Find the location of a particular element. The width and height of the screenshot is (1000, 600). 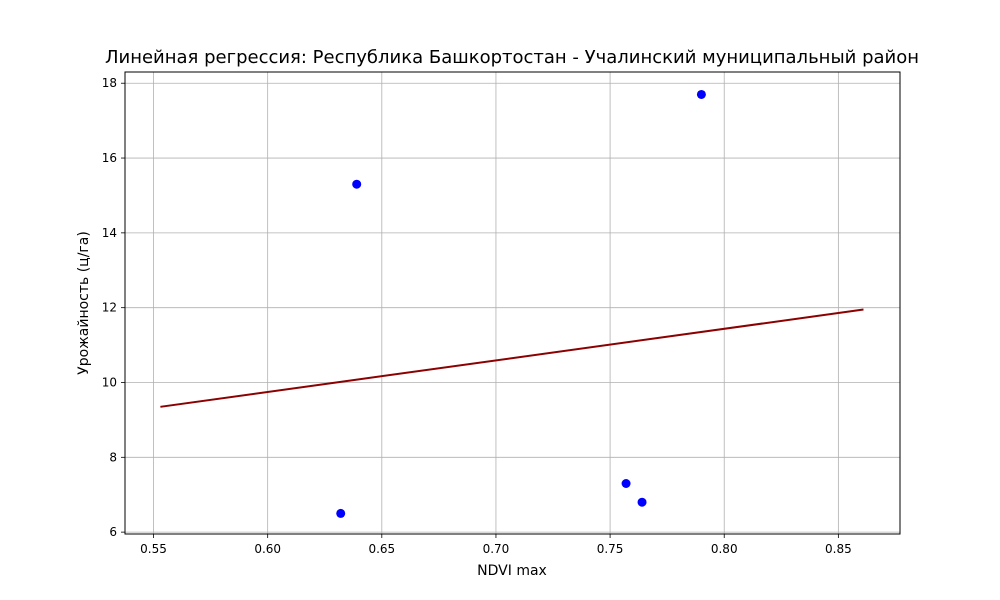

y-axis-label: Урожайность (ц/га) is located at coordinates (84, 303).